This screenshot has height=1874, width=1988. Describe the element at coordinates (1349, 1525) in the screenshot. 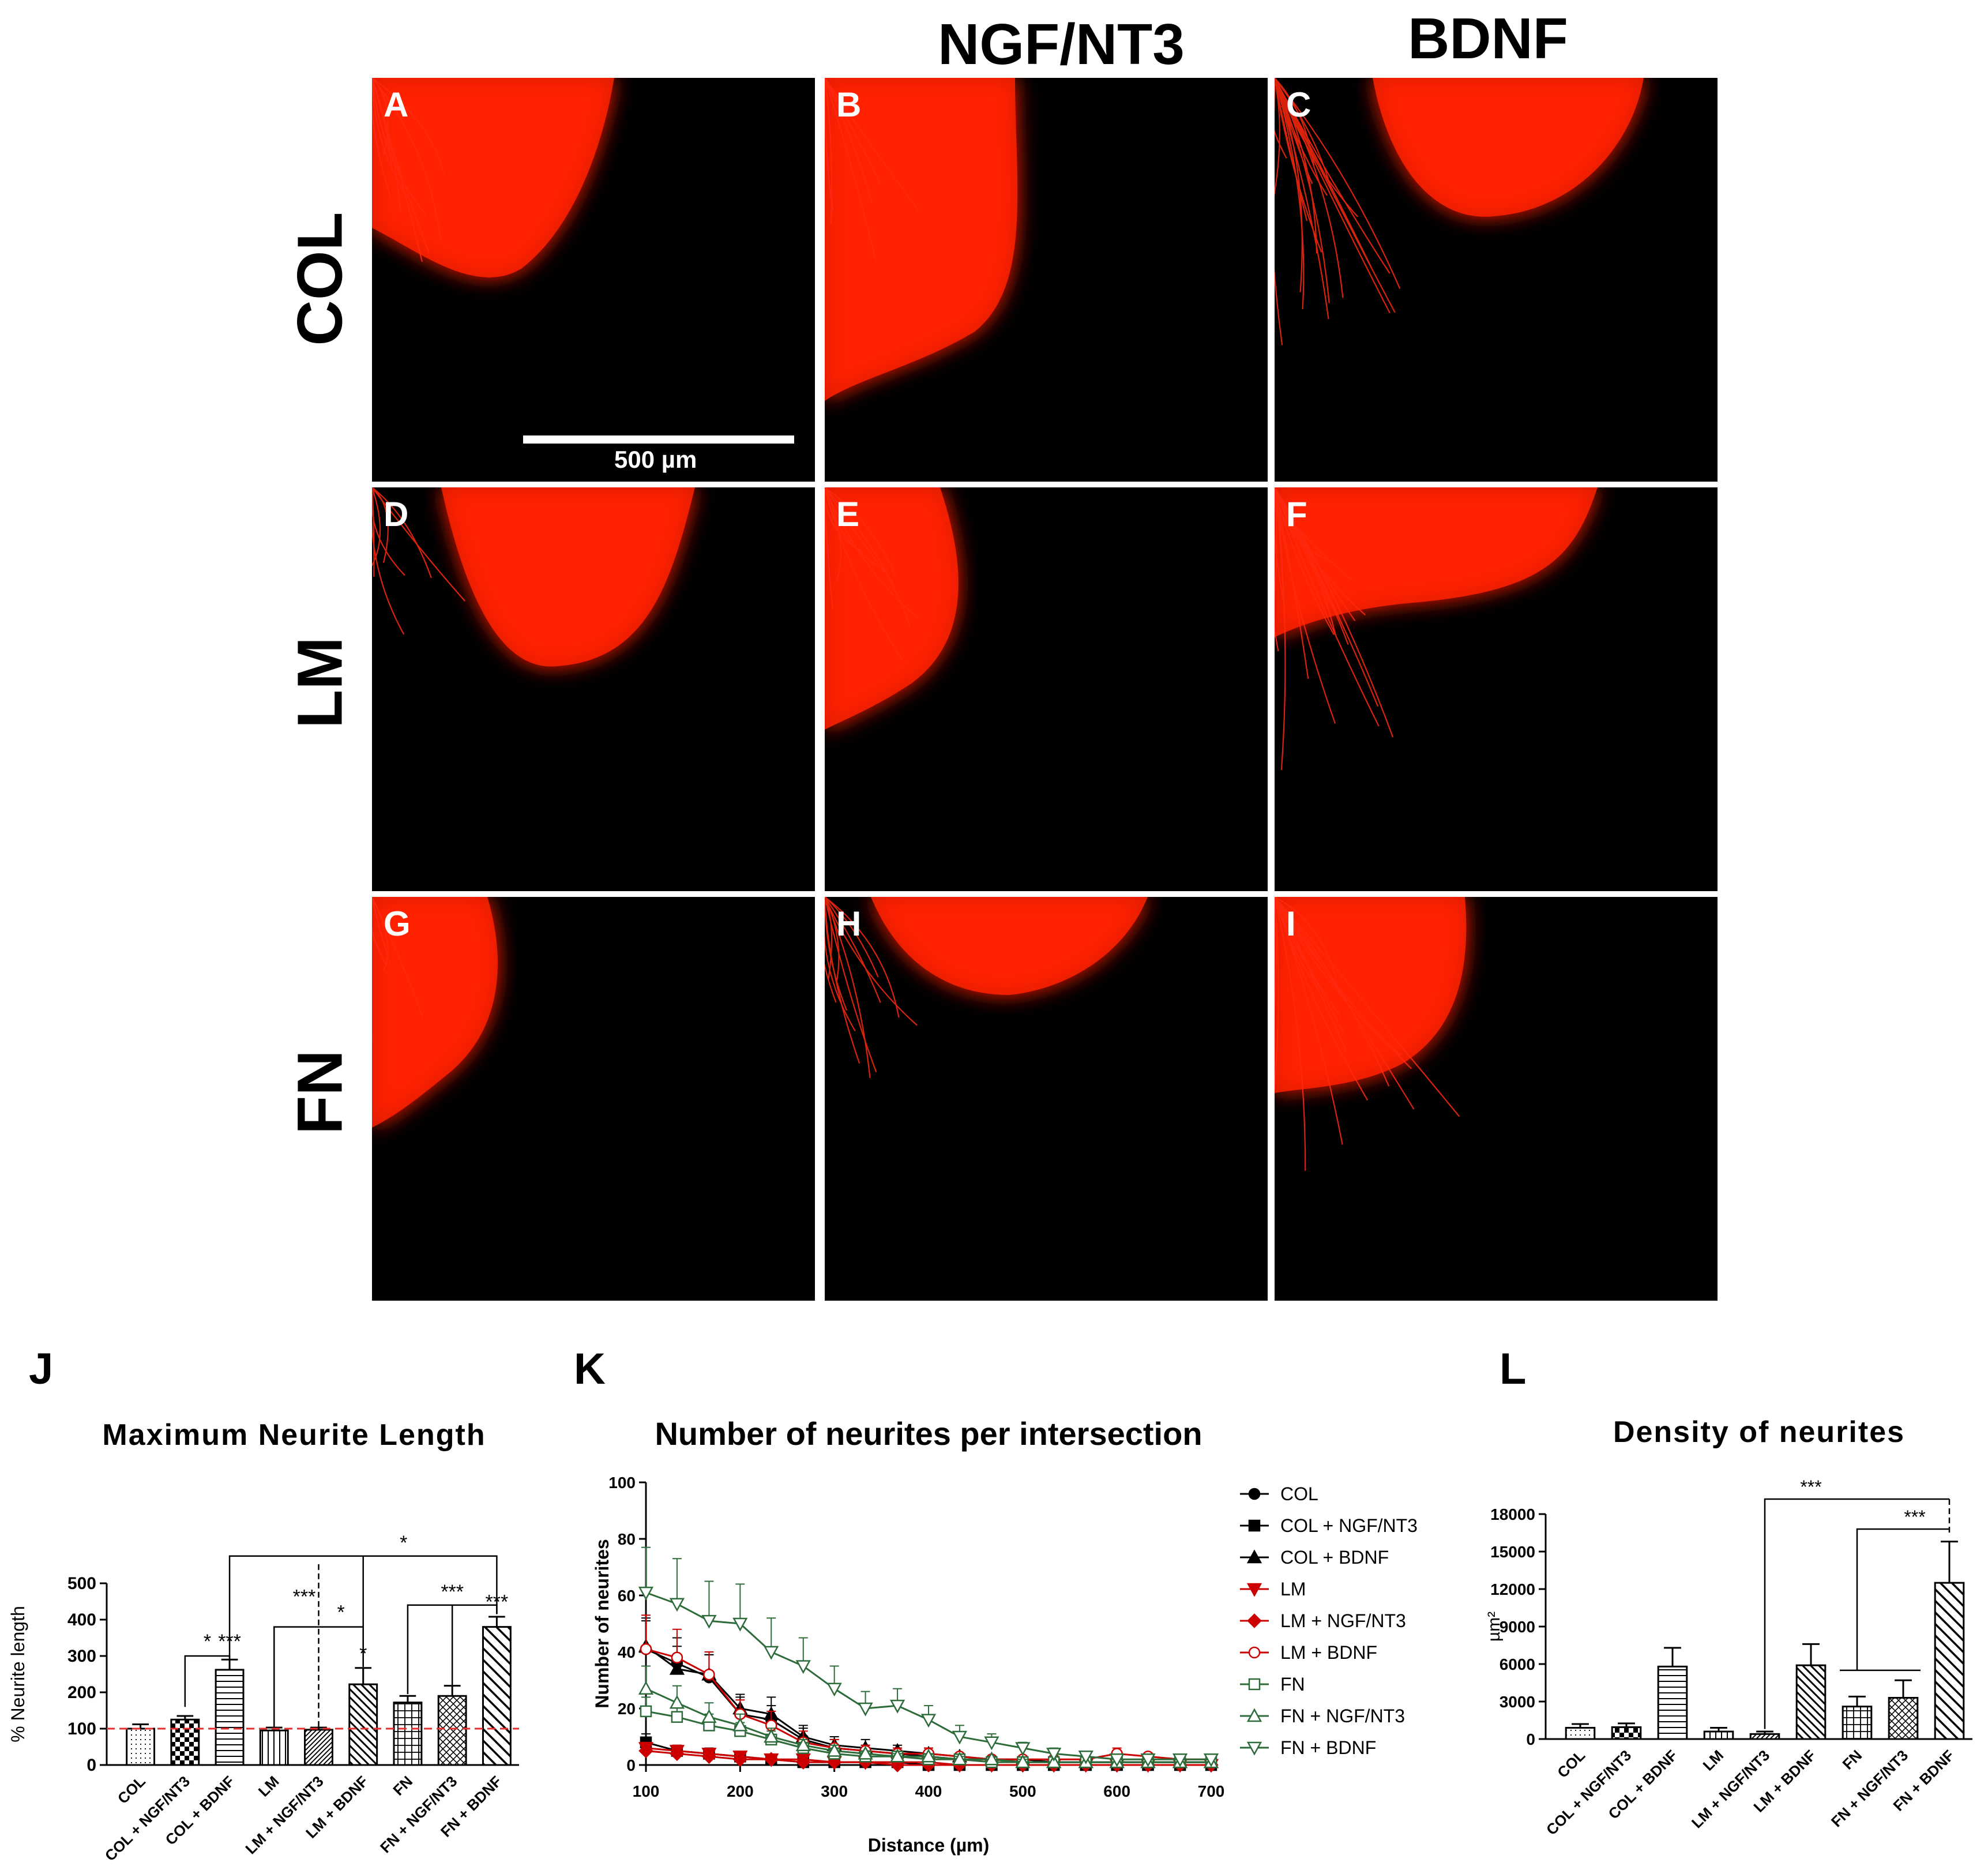

I see `legend-label: COL + NGF/NT3` at that location.